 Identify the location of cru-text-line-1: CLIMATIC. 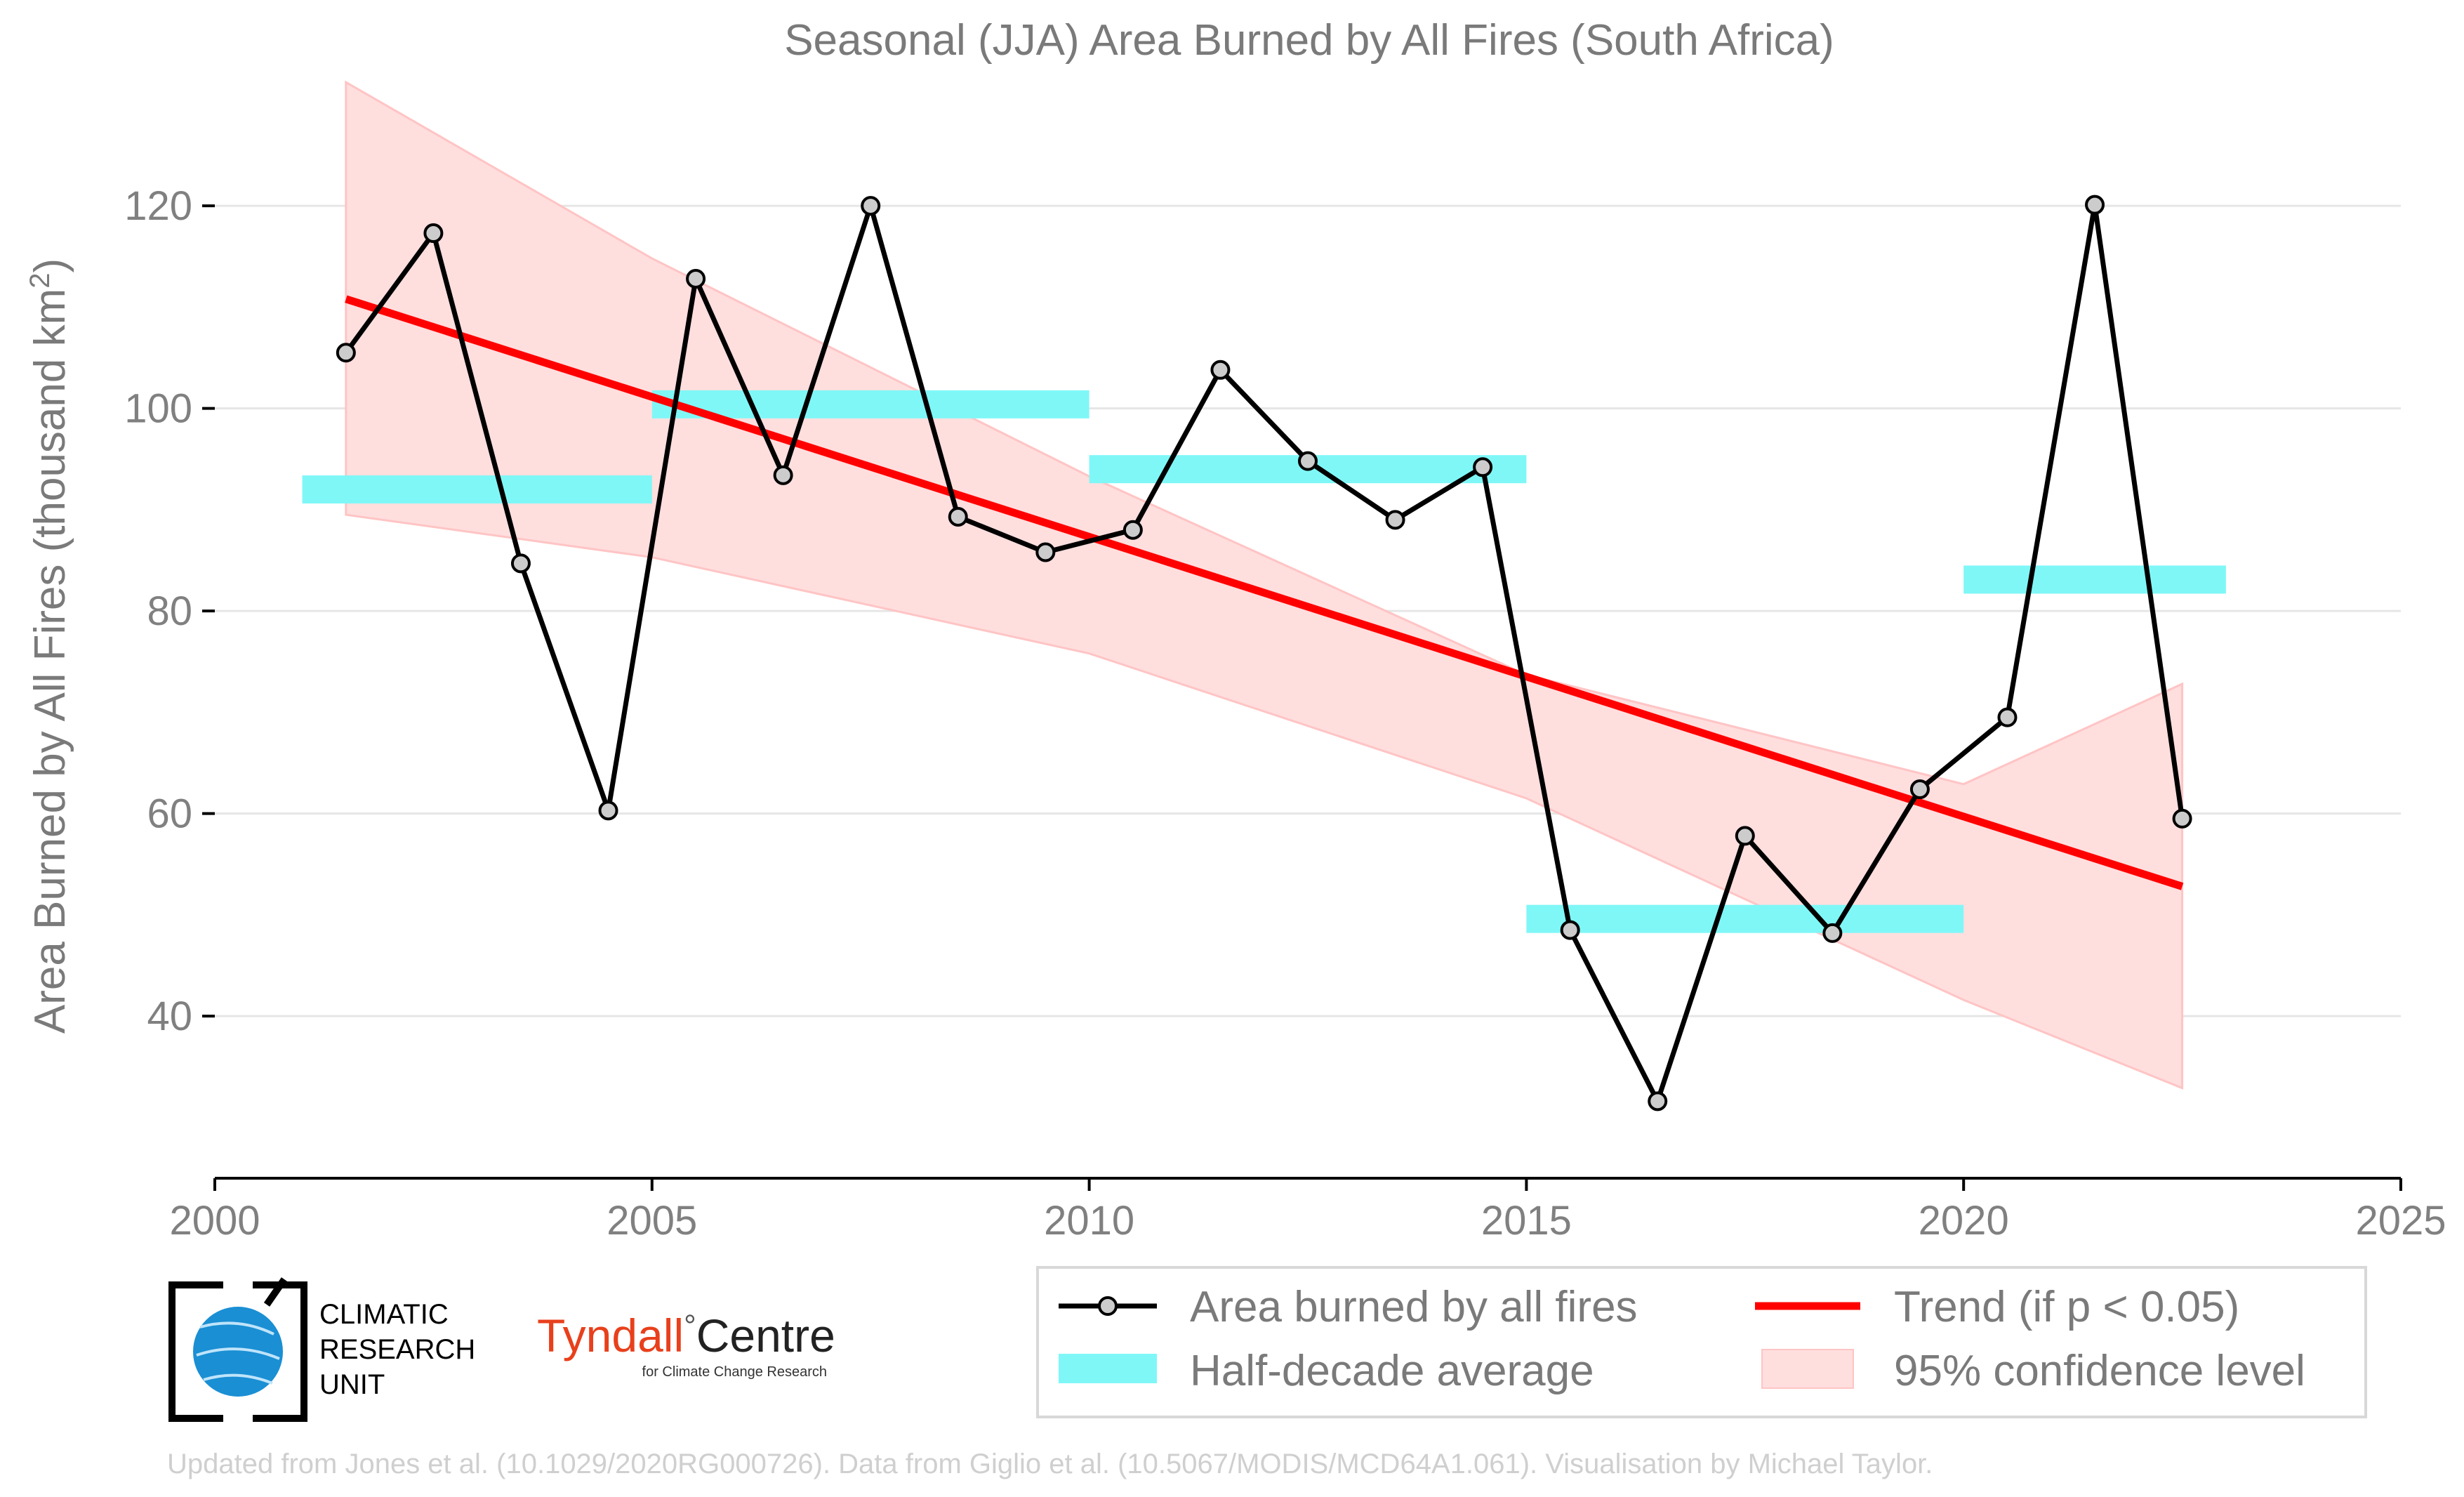
(384, 1314).